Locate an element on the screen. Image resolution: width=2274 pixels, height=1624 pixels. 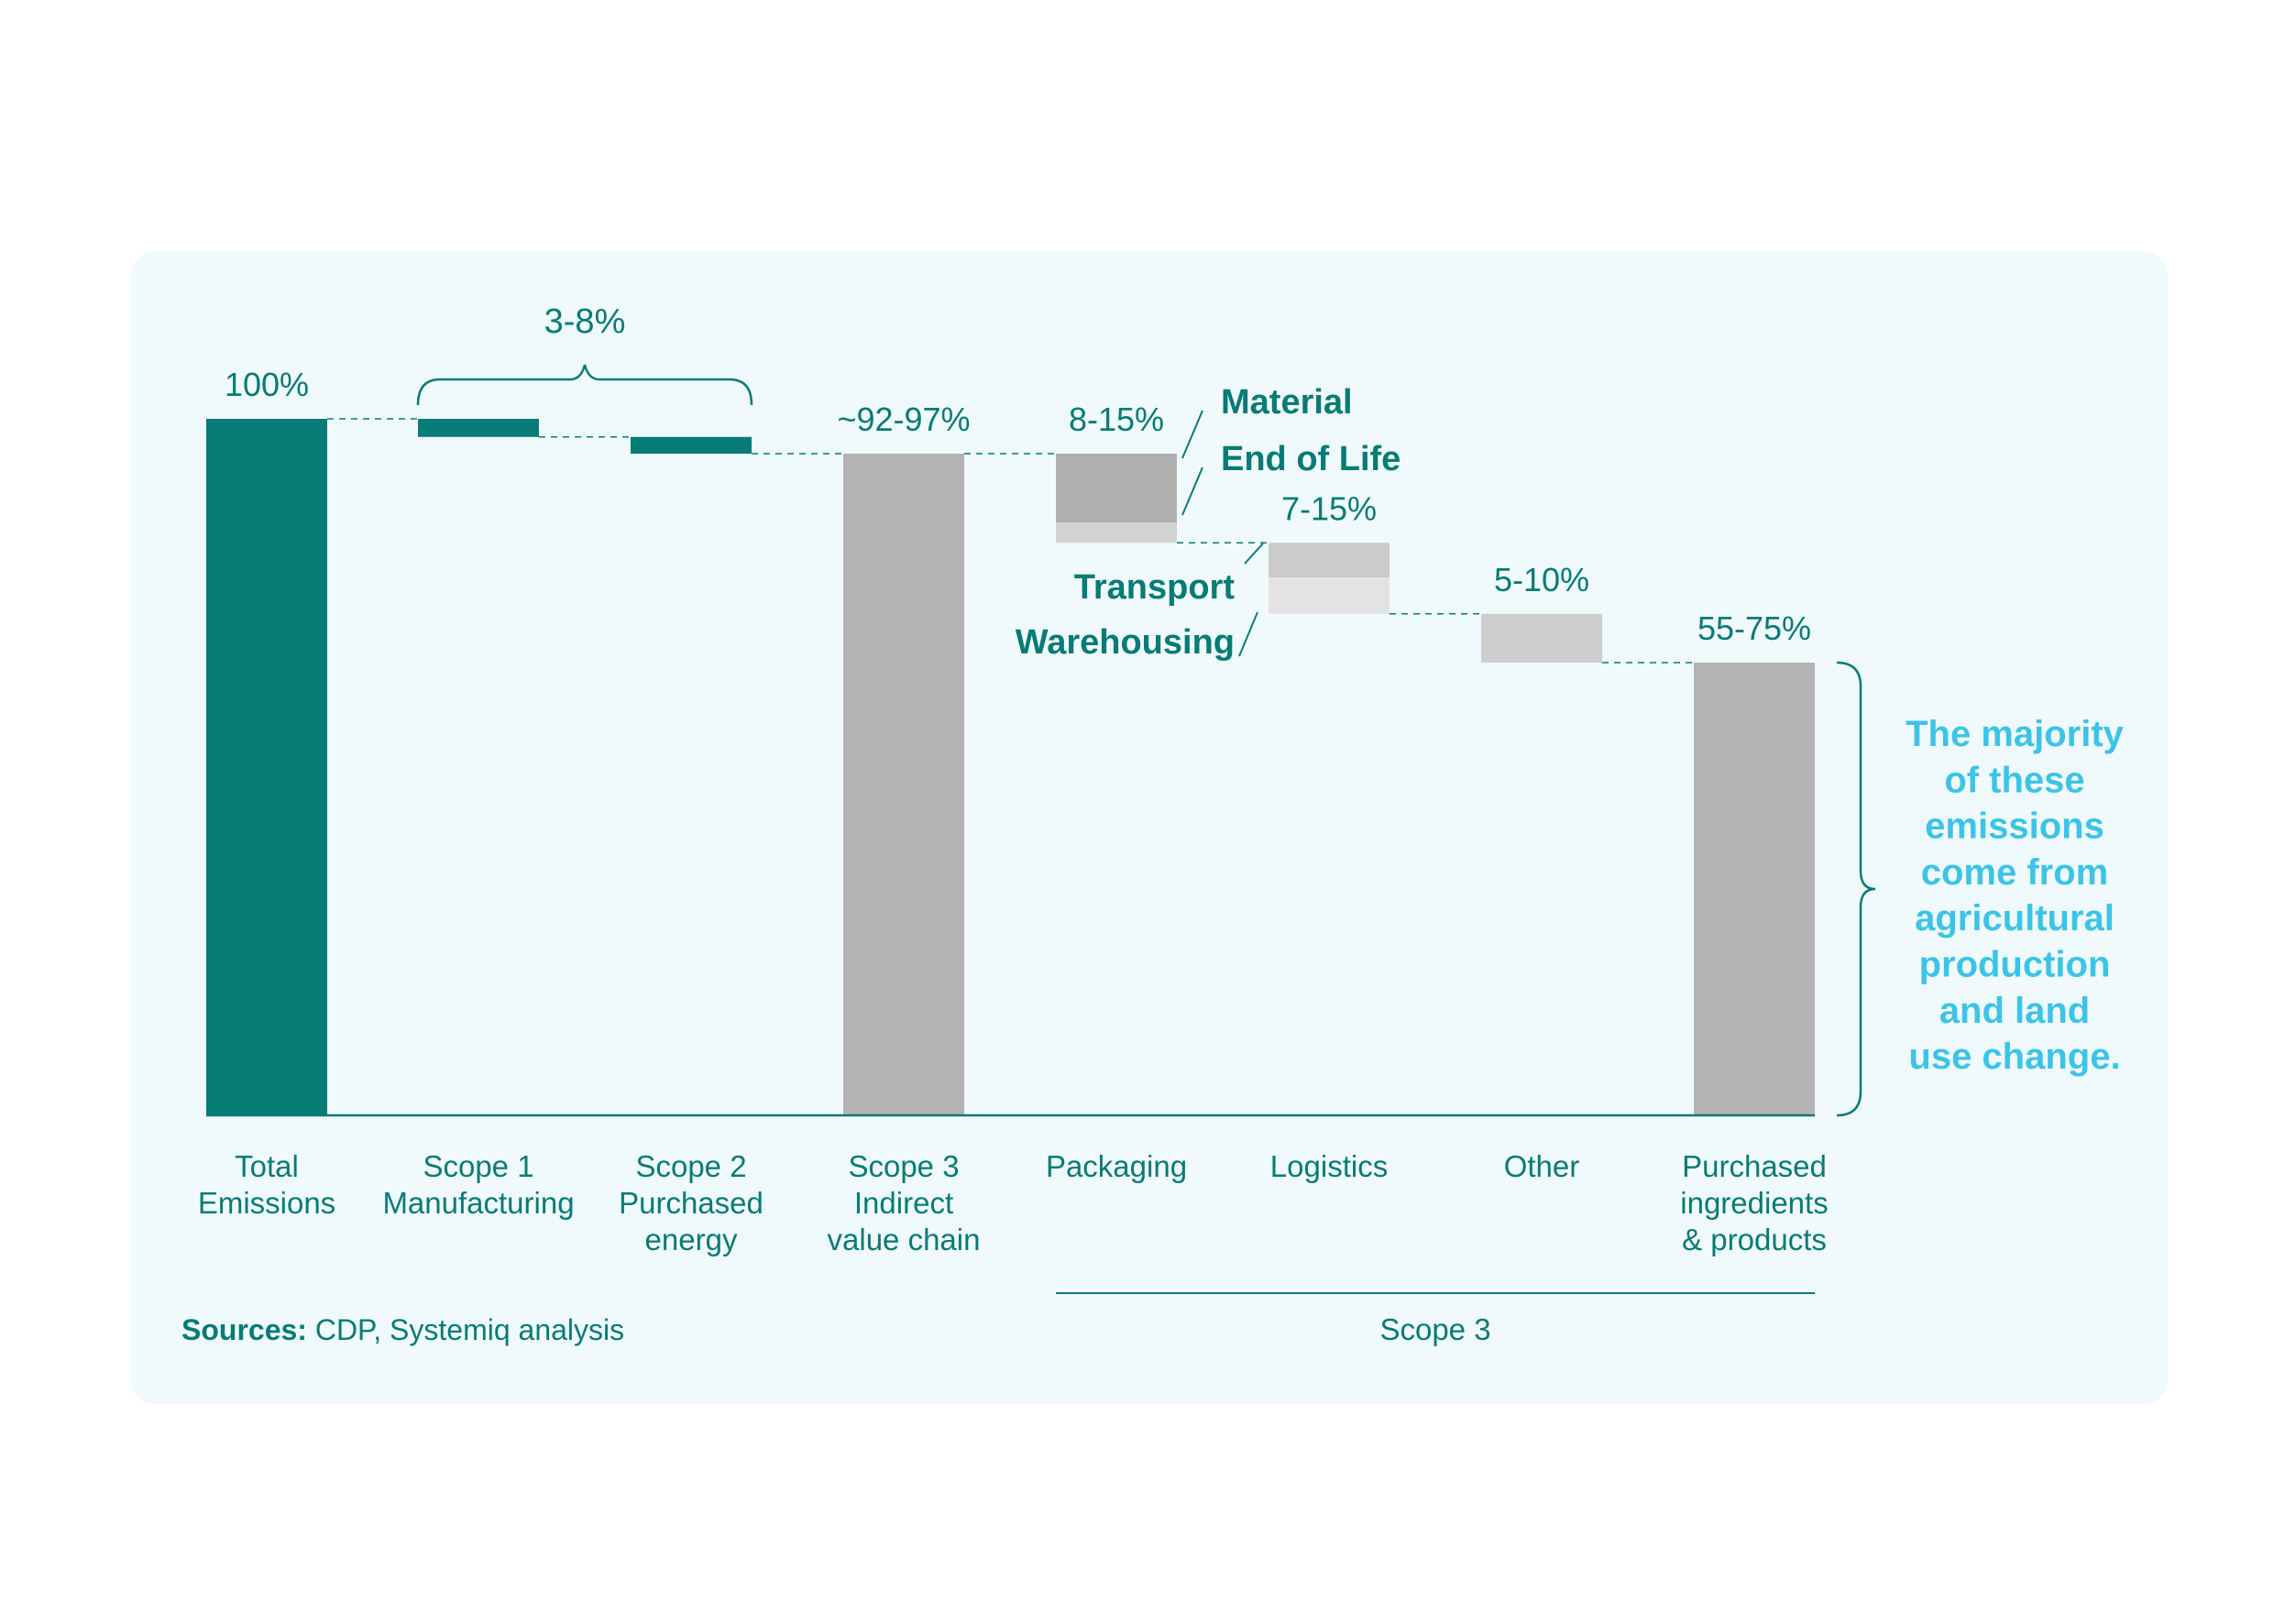
callout-line-6: production is located at coordinates (2015, 965).